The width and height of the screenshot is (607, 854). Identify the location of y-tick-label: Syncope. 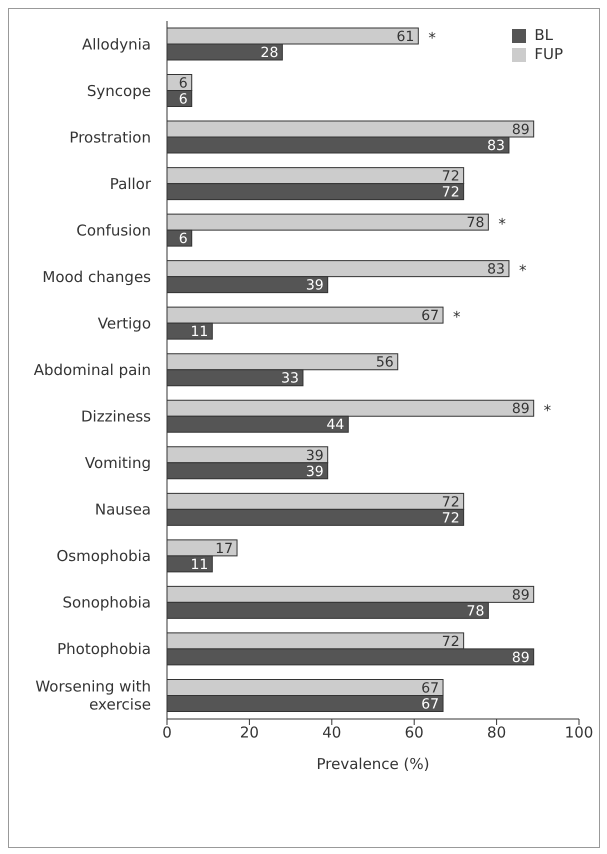
(118, 91).